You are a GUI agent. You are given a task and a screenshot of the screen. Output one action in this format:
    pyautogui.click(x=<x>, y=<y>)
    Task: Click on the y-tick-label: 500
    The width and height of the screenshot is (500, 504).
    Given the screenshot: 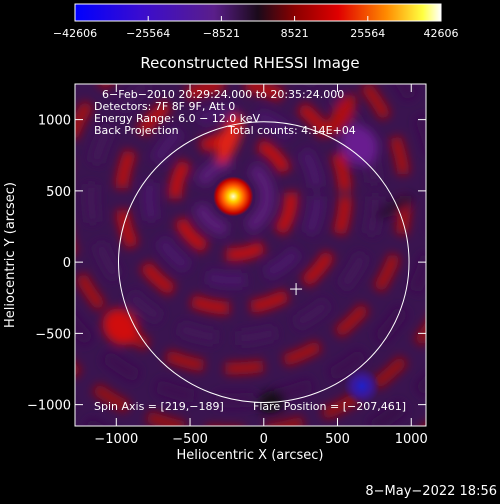 What is the action you would take?
    pyautogui.click(x=58, y=192)
    